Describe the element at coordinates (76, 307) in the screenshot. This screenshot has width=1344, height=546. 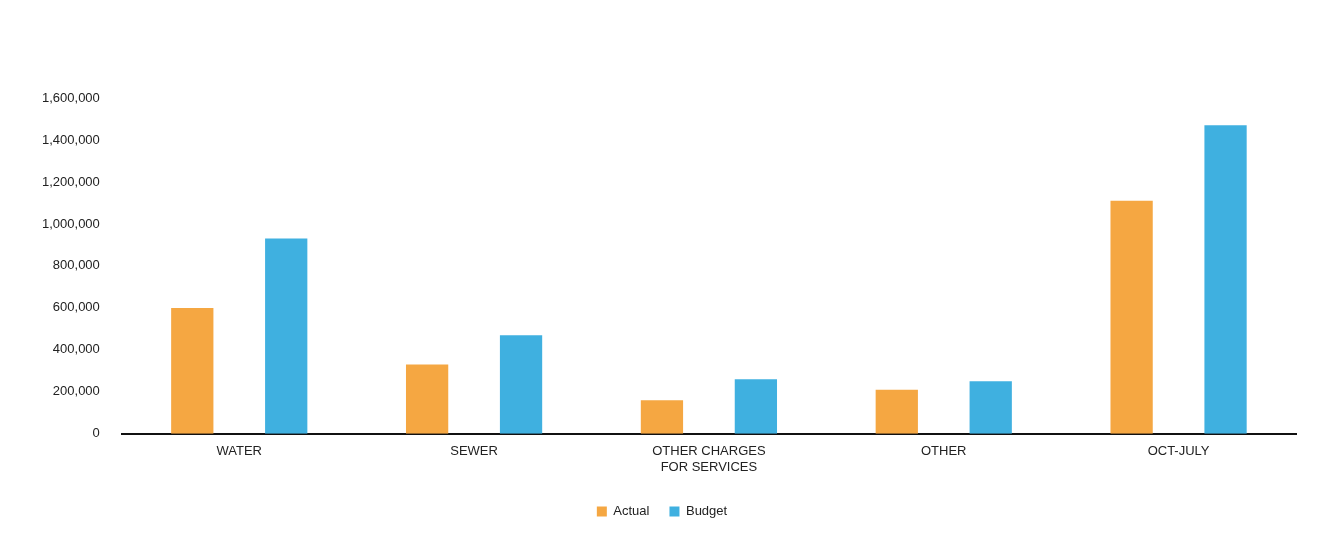
I see `y-tick-label: 600,000` at that location.